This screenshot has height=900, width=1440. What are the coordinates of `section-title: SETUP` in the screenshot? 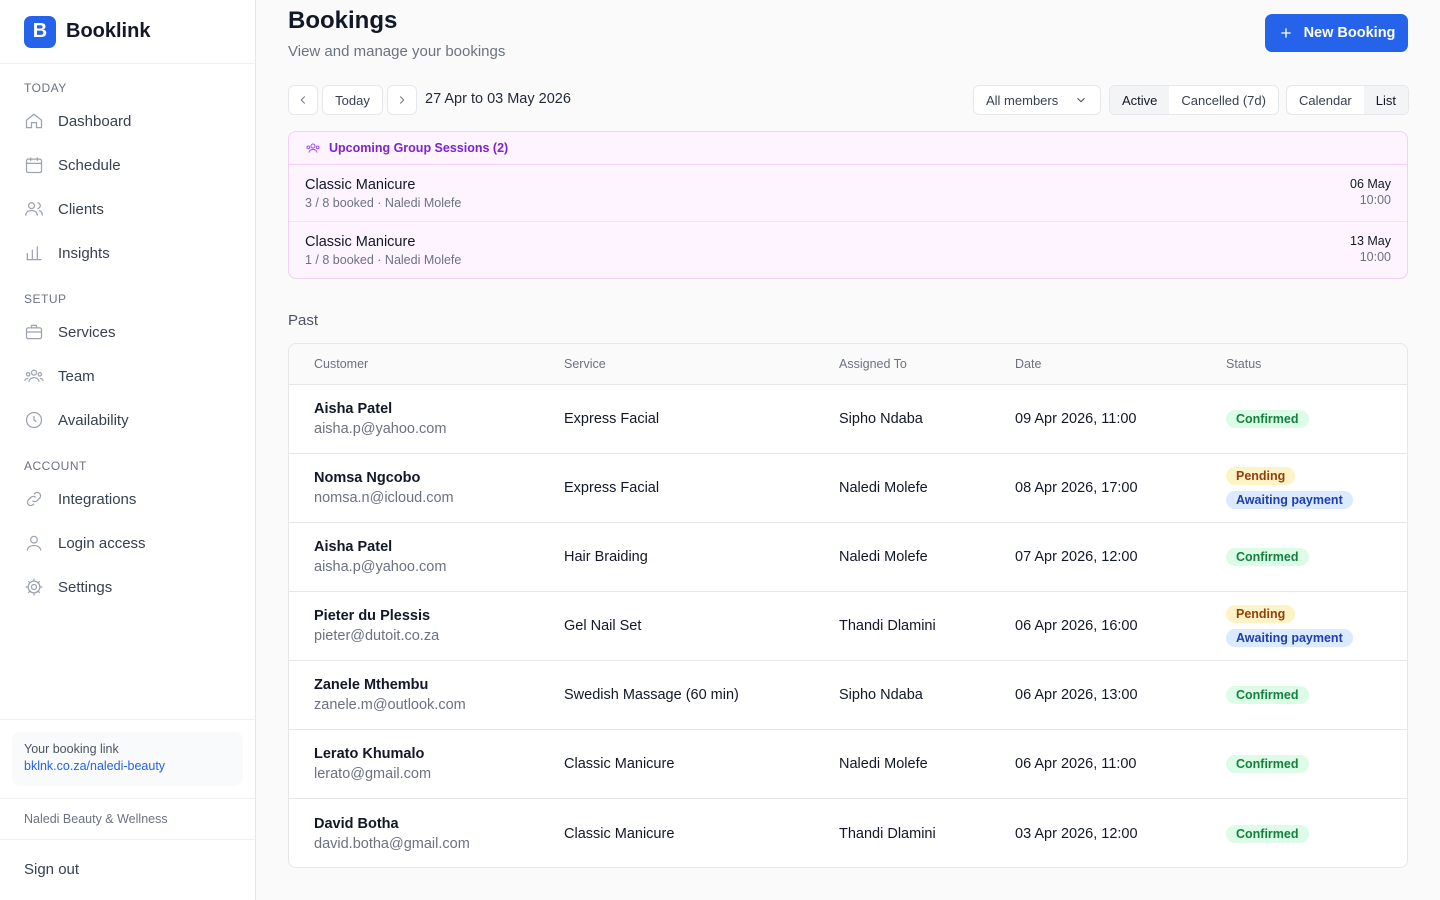 It's located at (45, 299).